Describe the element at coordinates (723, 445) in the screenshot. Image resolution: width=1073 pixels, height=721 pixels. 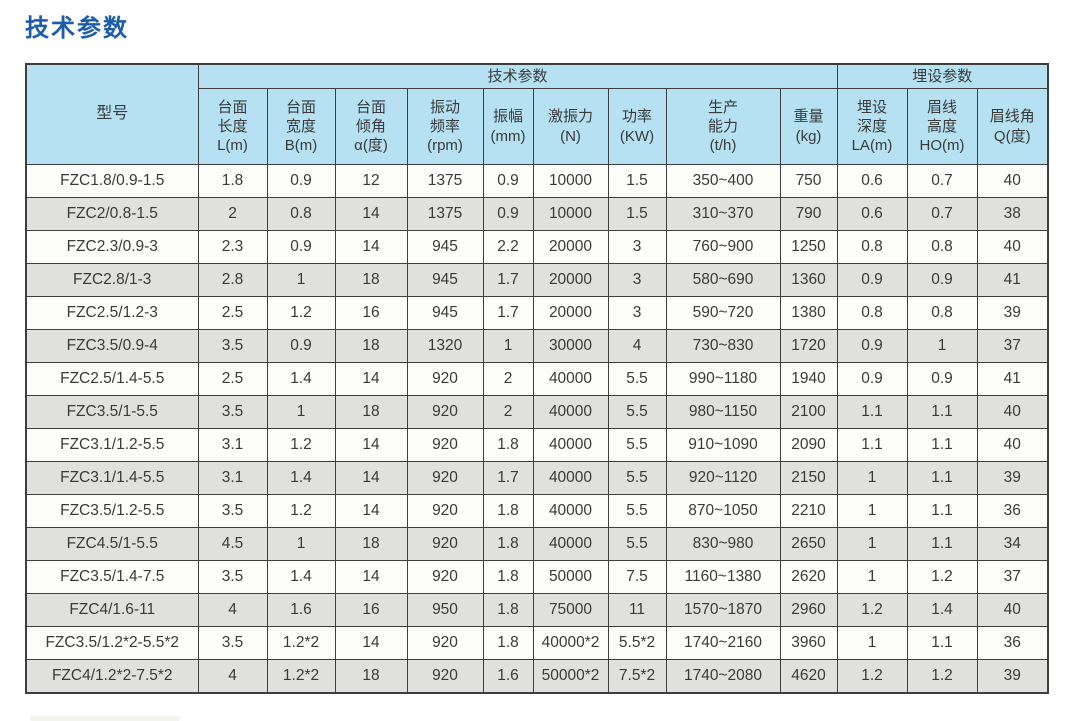
I see `value-cell: 910~1090` at that location.